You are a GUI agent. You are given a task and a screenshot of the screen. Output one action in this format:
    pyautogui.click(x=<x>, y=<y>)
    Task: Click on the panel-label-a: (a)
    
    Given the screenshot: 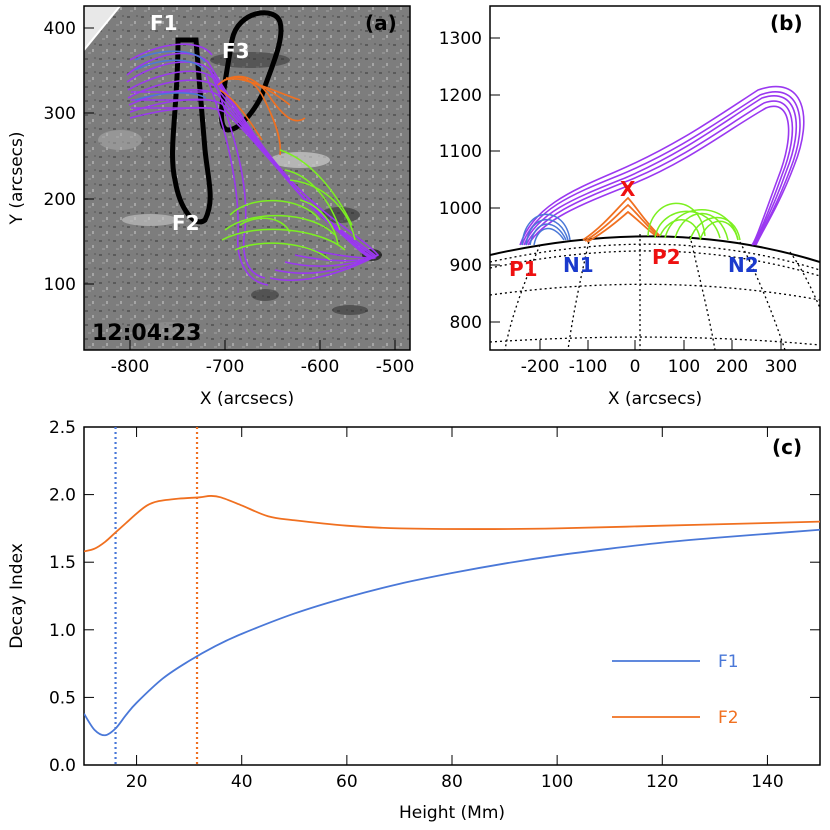 What is the action you would take?
    pyautogui.click(x=381, y=23)
    